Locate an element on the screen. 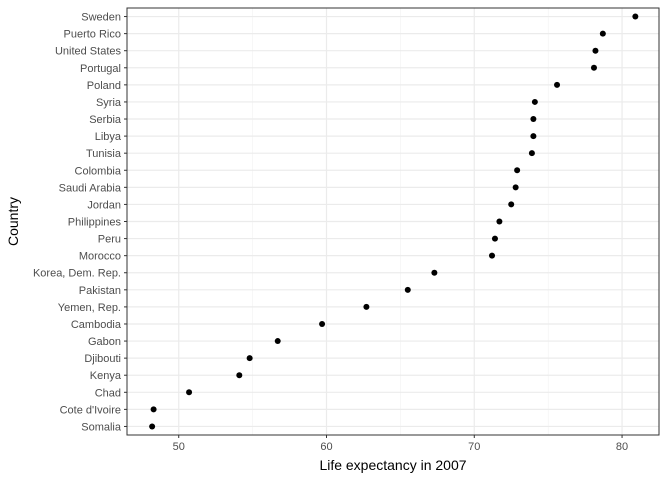 This screenshot has height=480, width=672. y-tick-label: Saudi Arabia is located at coordinates (90, 188).